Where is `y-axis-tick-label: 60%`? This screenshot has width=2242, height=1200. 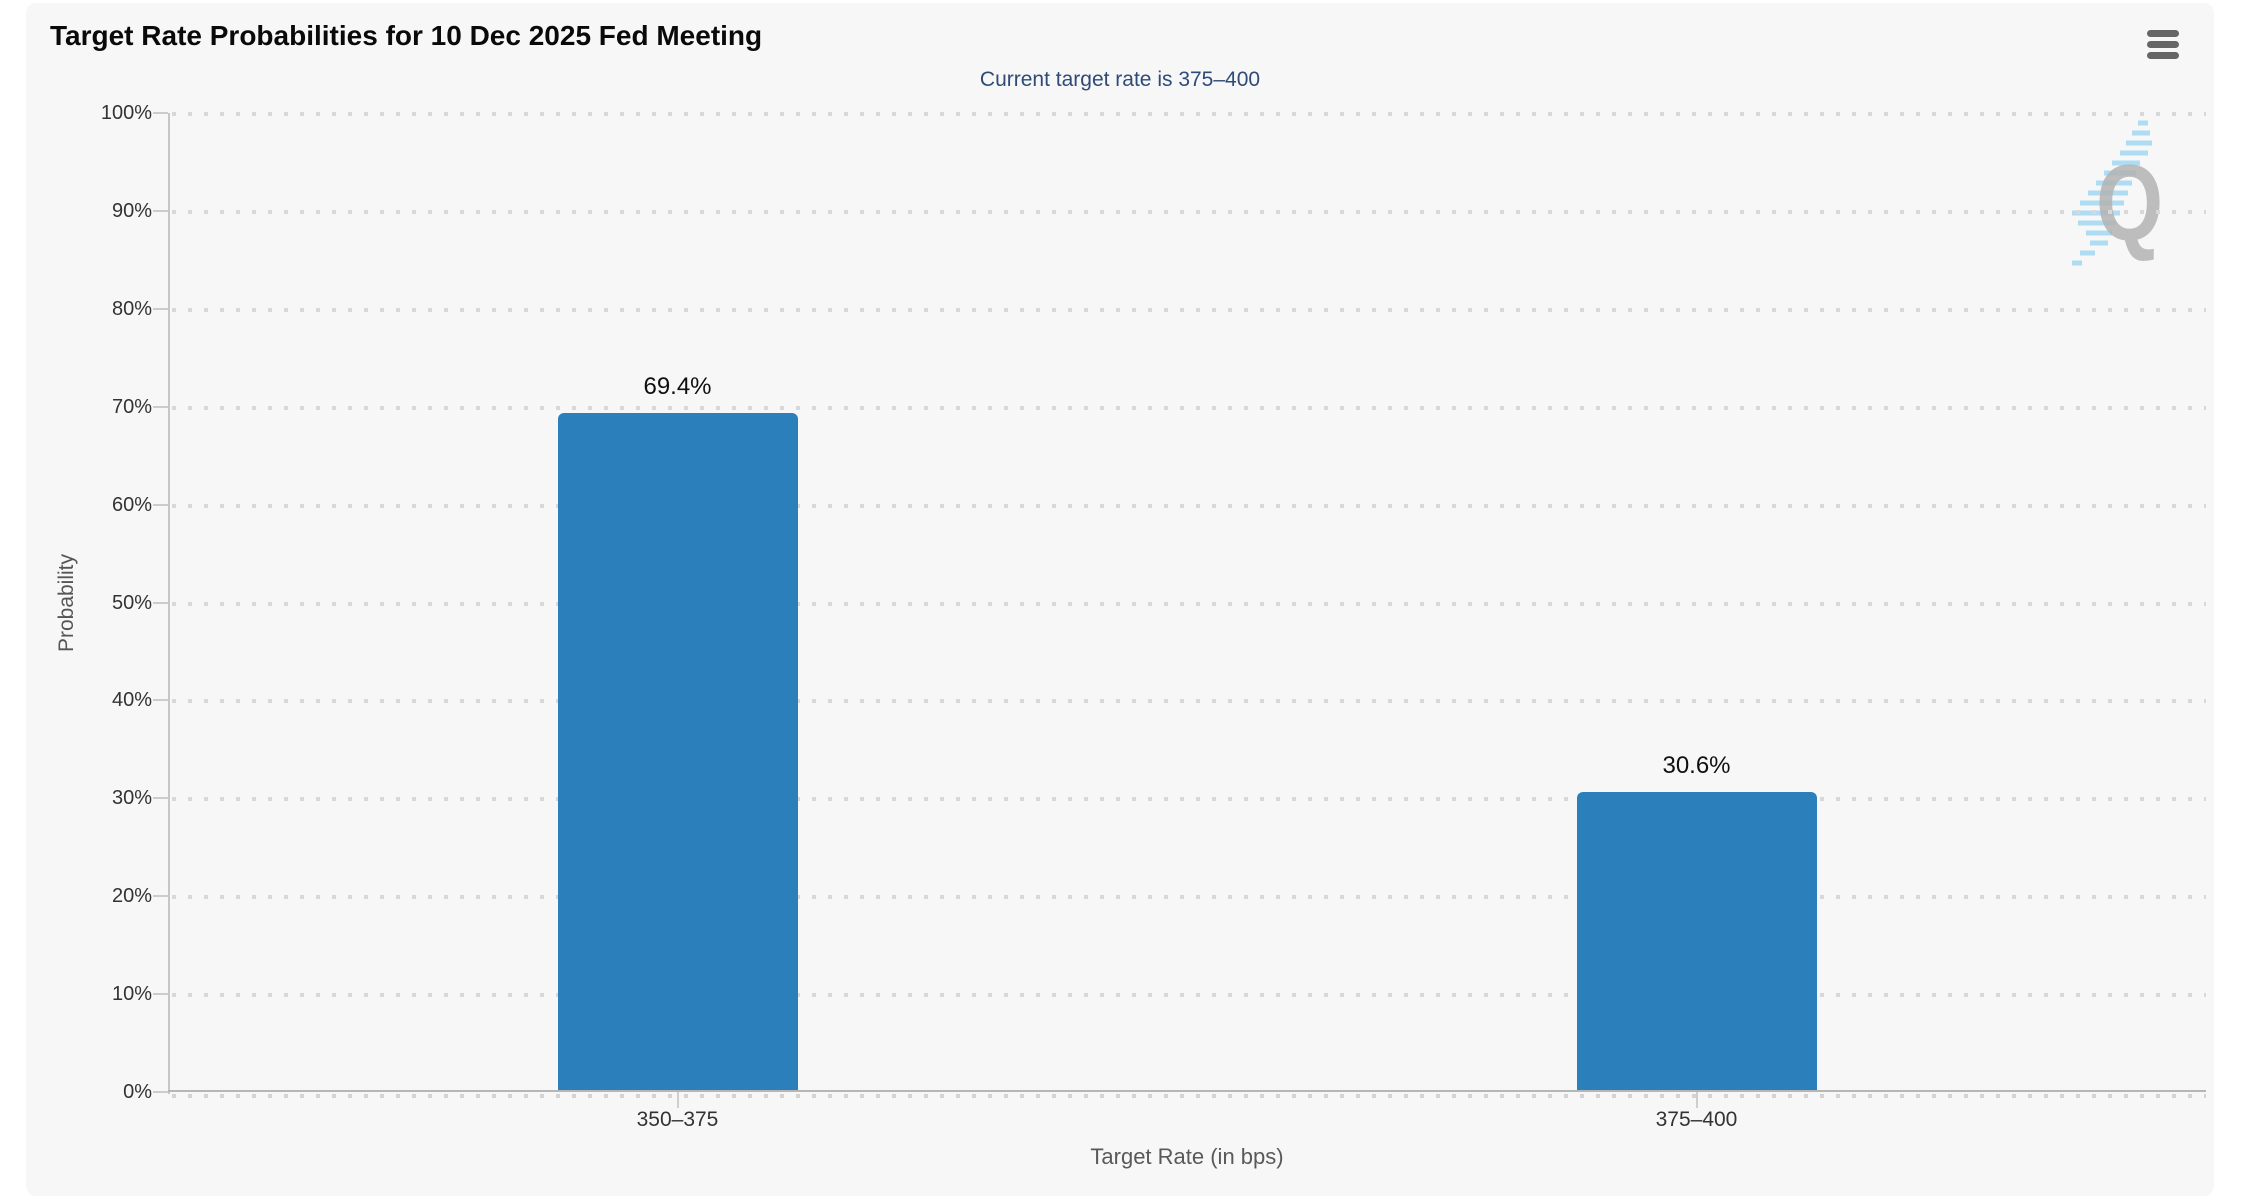 y-axis-tick-label: 60% is located at coordinates (131, 504).